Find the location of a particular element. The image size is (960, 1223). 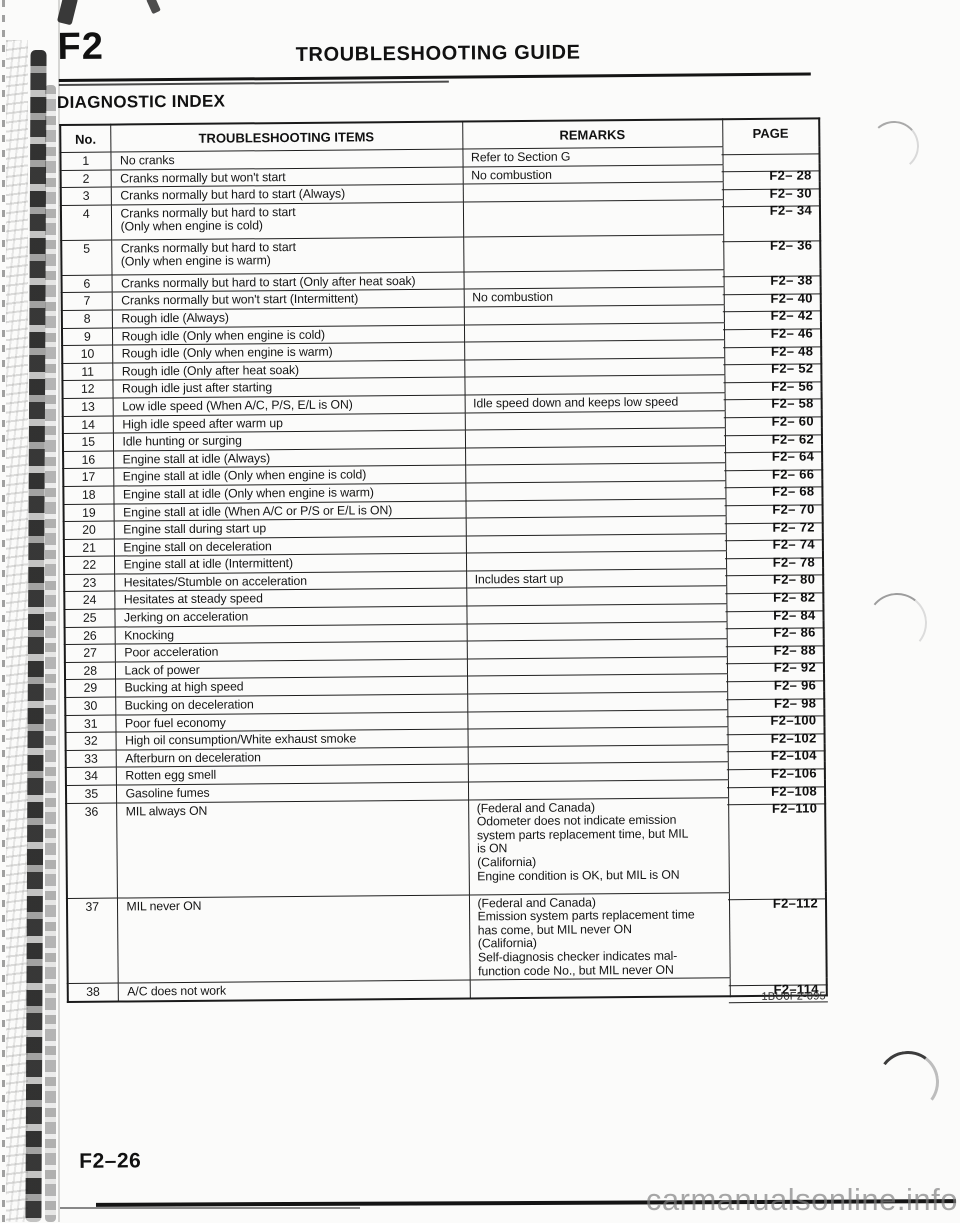

cell-no: 24 is located at coordinates (89, 600).